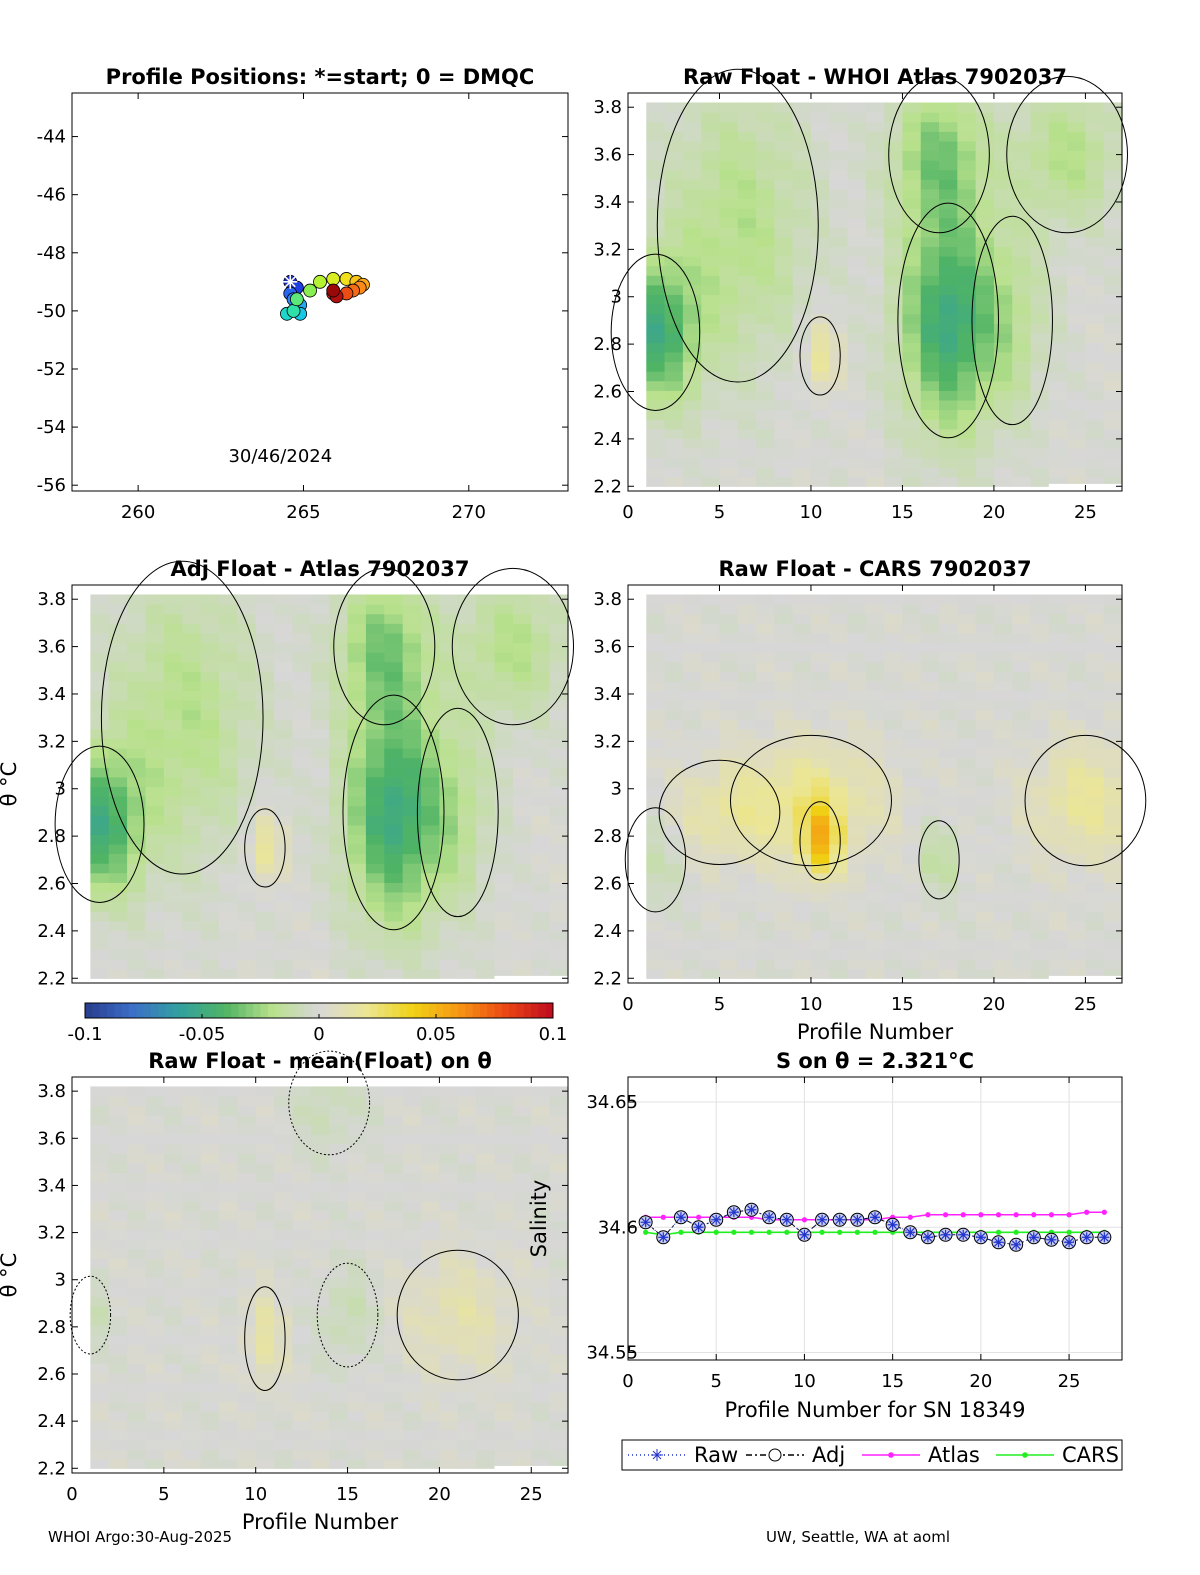 Image resolution: width=1200 pixels, height=1575 pixels. What do you see at coordinates (227, 1010) in the screenshot?
I see `colorbar-cell` at bounding box center [227, 1010].